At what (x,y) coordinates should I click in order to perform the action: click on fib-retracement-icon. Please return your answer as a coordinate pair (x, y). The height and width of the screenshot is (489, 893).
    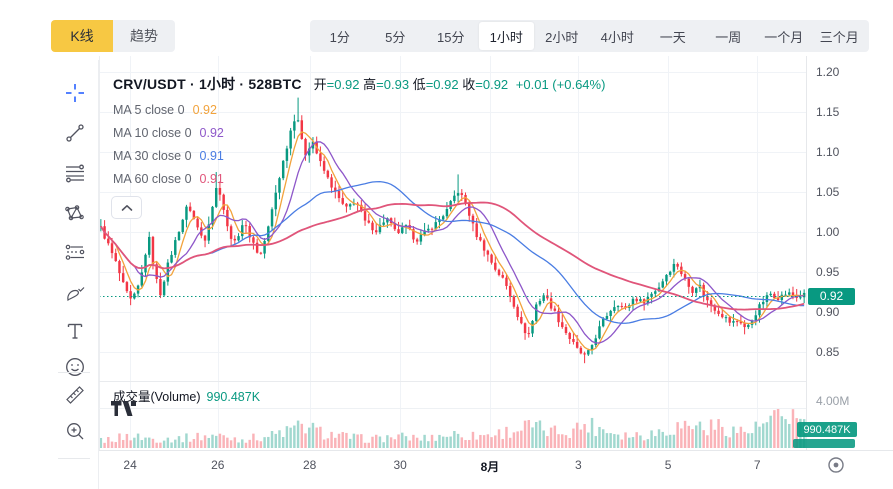
    Looking at the image, I should click on (75, 173).